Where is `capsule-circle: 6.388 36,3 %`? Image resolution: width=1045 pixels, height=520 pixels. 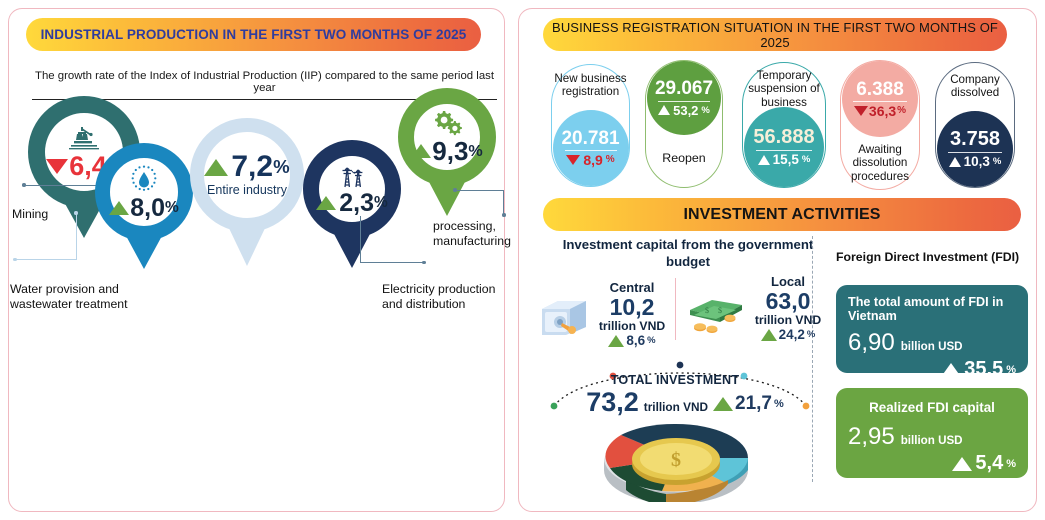 capsule-circle: 6.388 36,3 % is located at coordinates (880, 99).